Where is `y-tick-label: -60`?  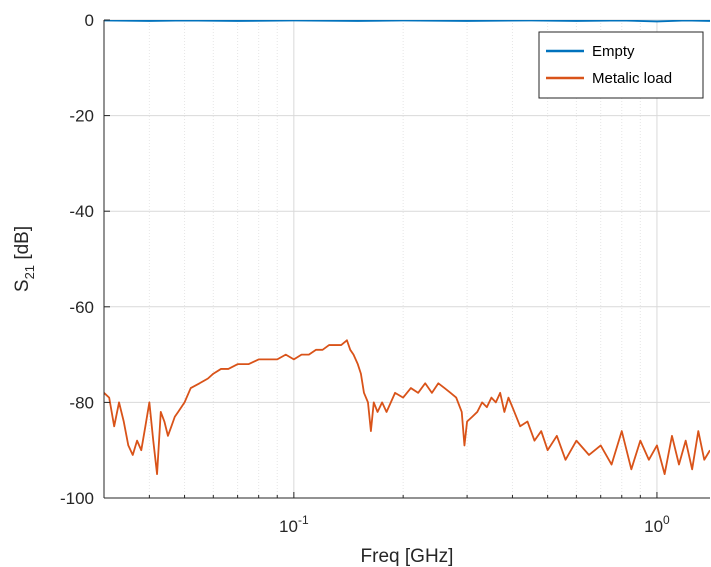 y-tick-label: -60 is located at coordinates (81, 307).